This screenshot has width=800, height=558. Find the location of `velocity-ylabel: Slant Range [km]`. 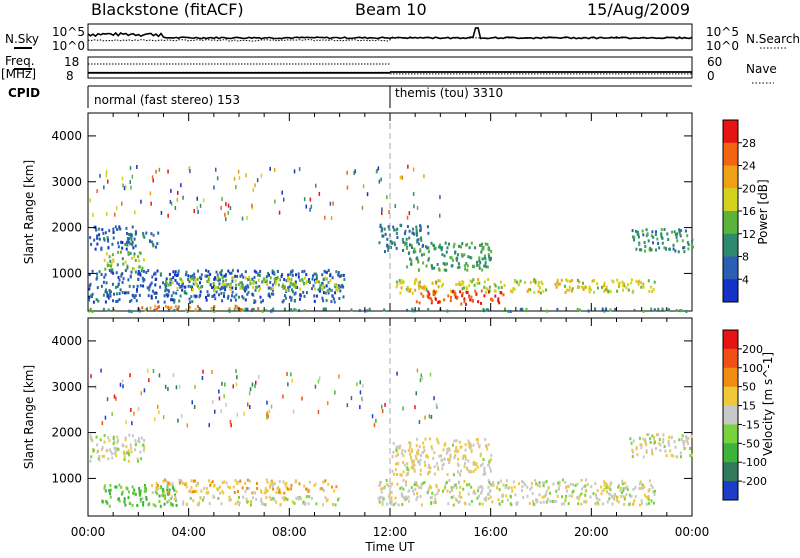

velocity-ylabel: Slant Range [km] is located at coordinates (29, 417).